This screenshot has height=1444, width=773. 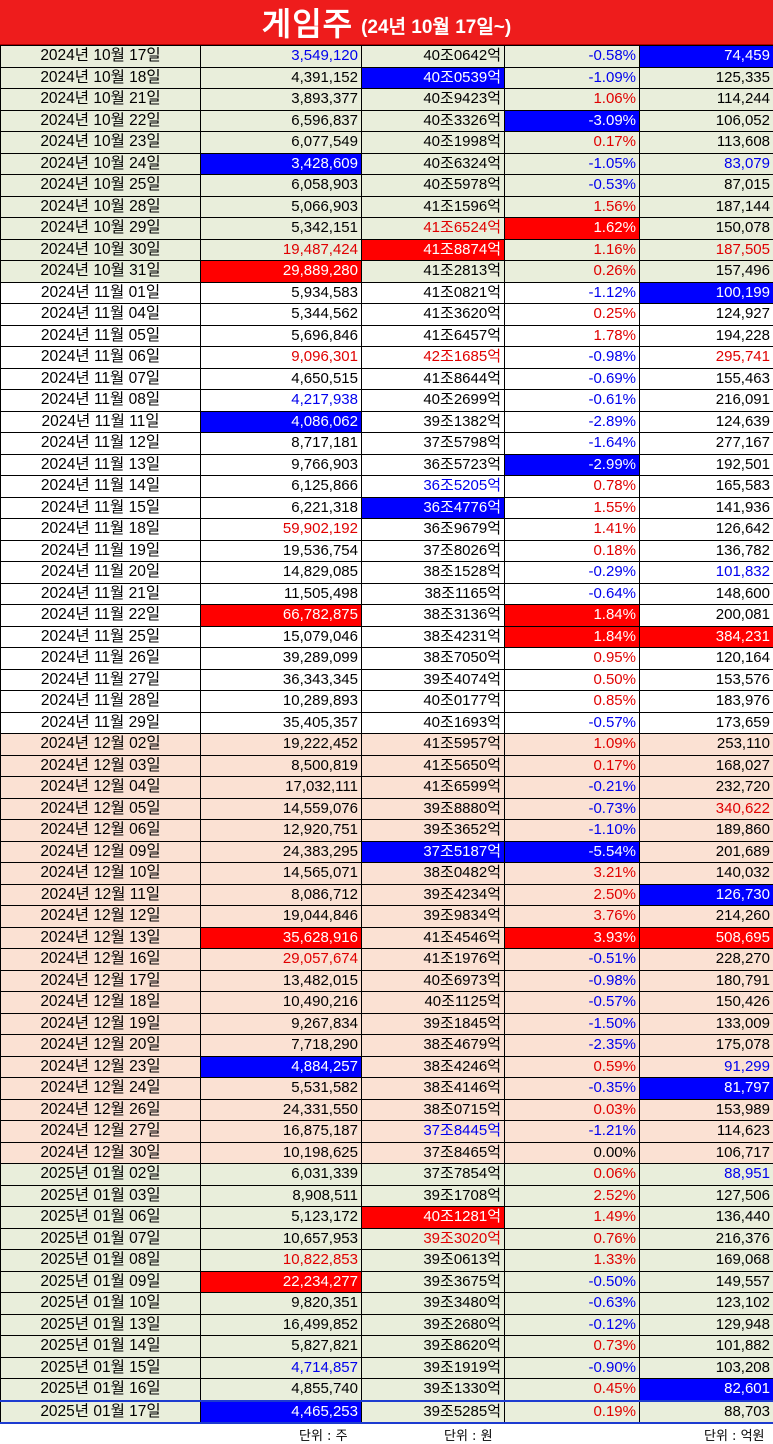 What do you see at coordinates (101, 1390) in the screenshot?
I see `date-cell: 2025년 01월 16일` at bounding box center [101, 1390].